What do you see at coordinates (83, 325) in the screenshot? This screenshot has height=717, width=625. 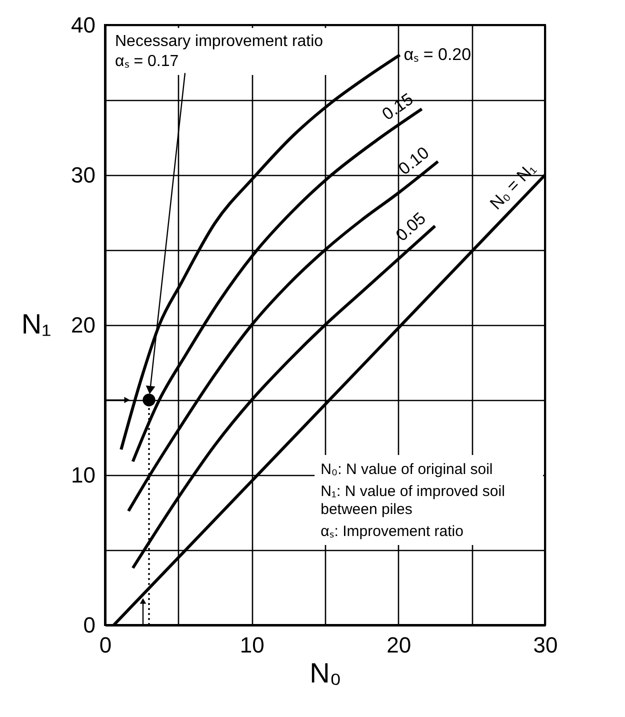 I see `y-tick-label: 20` at bounding box center [83, 325].